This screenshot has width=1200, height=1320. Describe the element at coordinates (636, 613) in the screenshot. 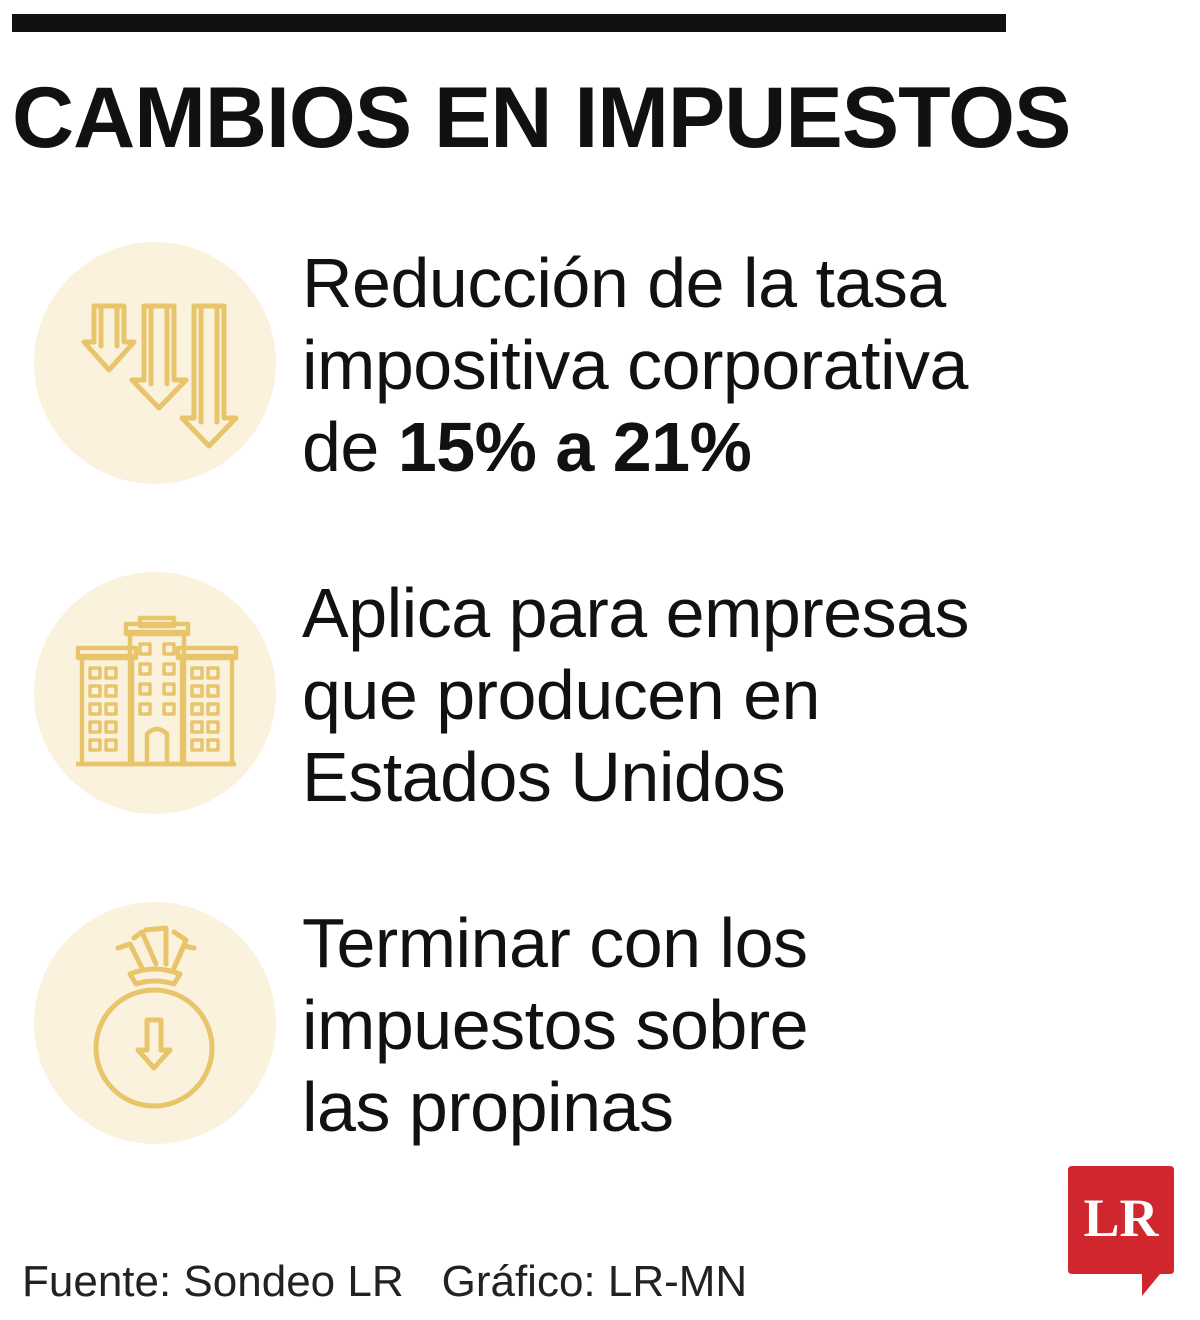

I see `item-line: Aplica para empresas` at that location.